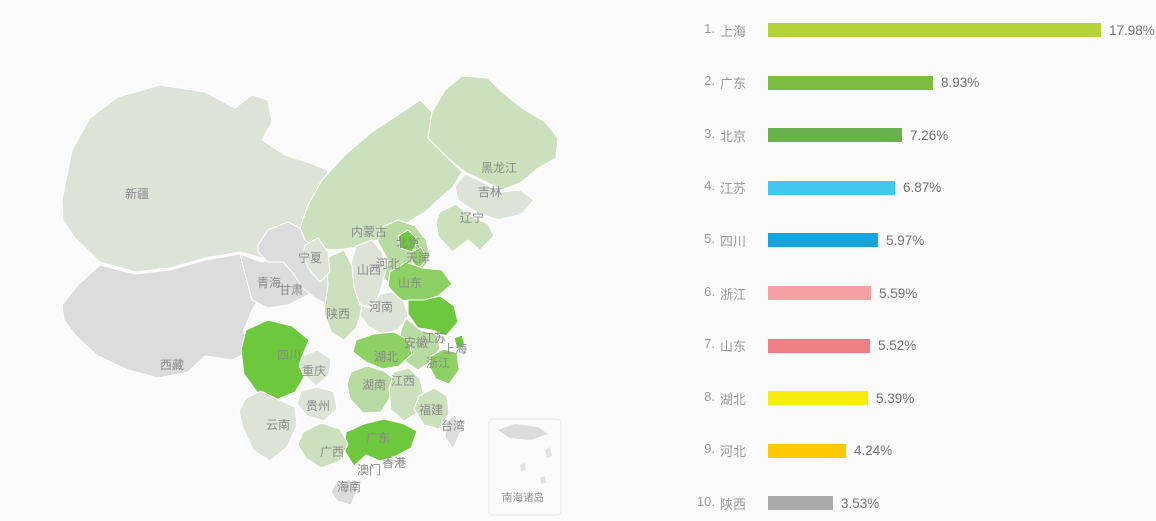 The height and width of the screenshot is (521, 1156). Describe the element at coordinates (388, 264) in the screenshot. I see `label-hebei: 河北` at that location.